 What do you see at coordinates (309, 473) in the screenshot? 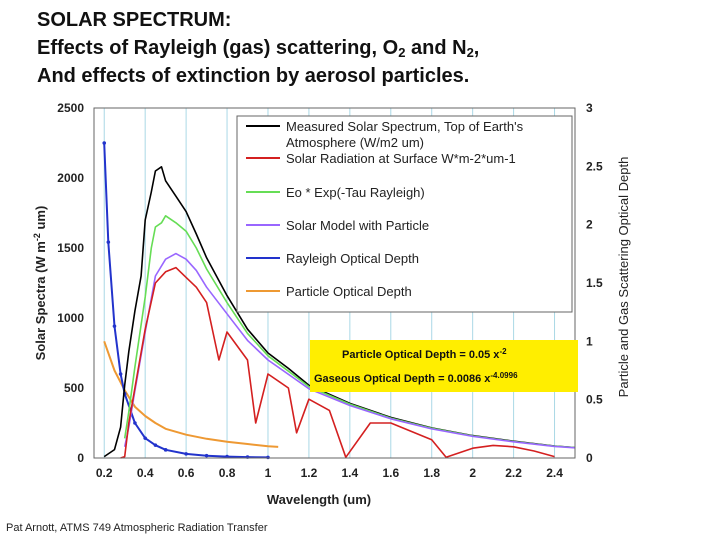
I see `x-tick-label: 1.2` at bounding box center [309, 473].